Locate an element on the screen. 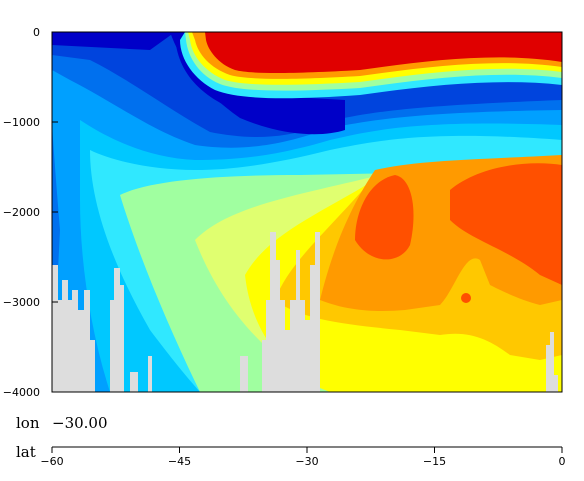 Image resolution: width=584 pixels, height=481 pixels. land-mask-right is located at coordinates (552, 362).